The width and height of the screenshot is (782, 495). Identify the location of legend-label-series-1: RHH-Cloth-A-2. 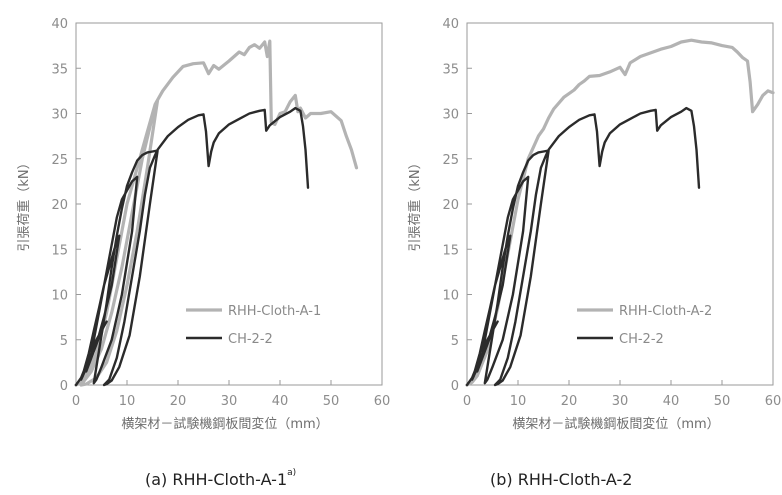
(665, 311).